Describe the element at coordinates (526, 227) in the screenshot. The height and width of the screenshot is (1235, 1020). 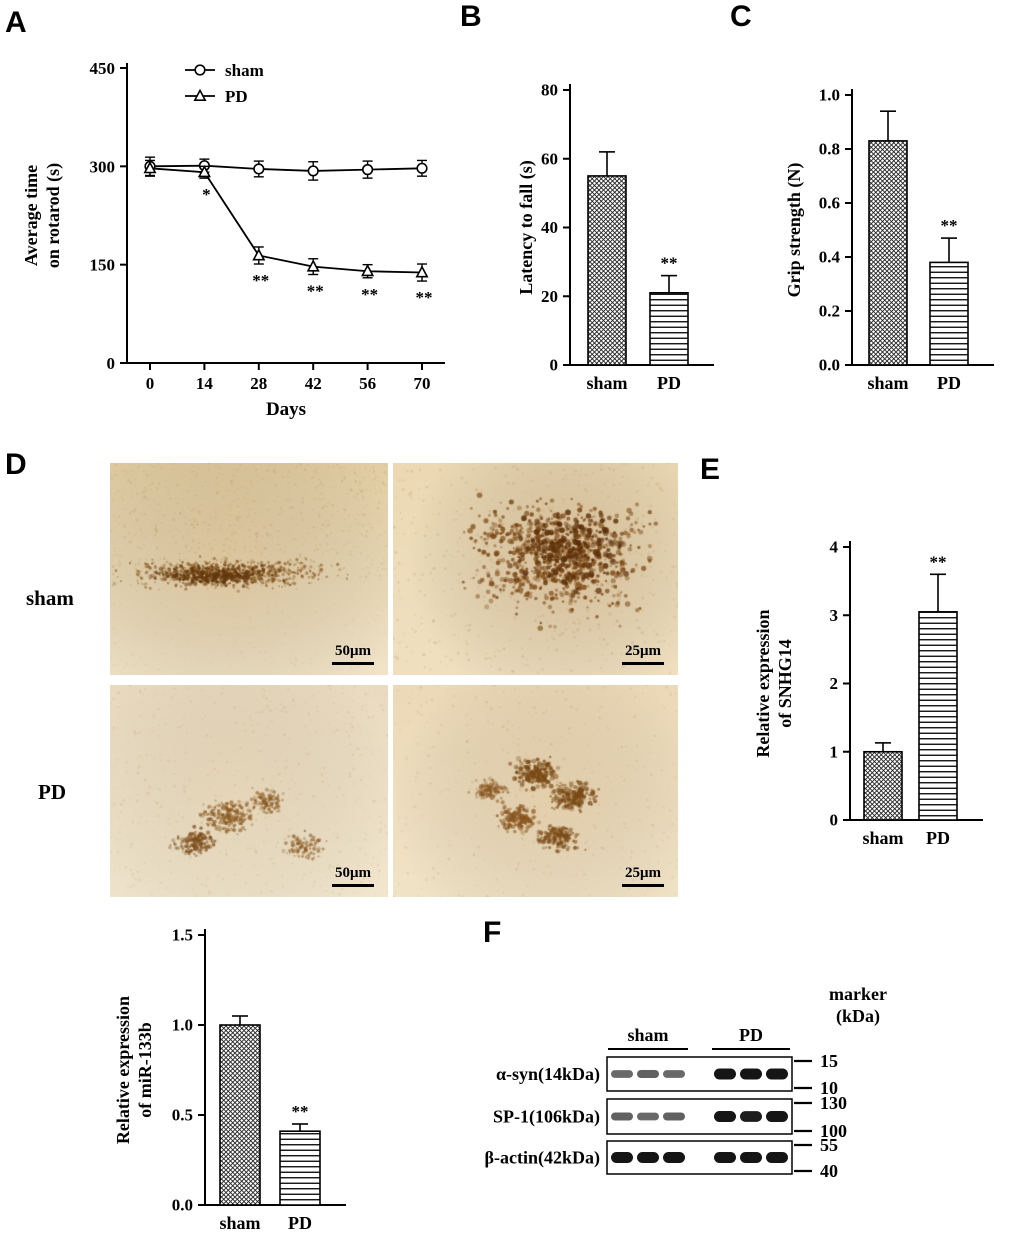
I see `svg-text: Latency to fall (s)` at that location.